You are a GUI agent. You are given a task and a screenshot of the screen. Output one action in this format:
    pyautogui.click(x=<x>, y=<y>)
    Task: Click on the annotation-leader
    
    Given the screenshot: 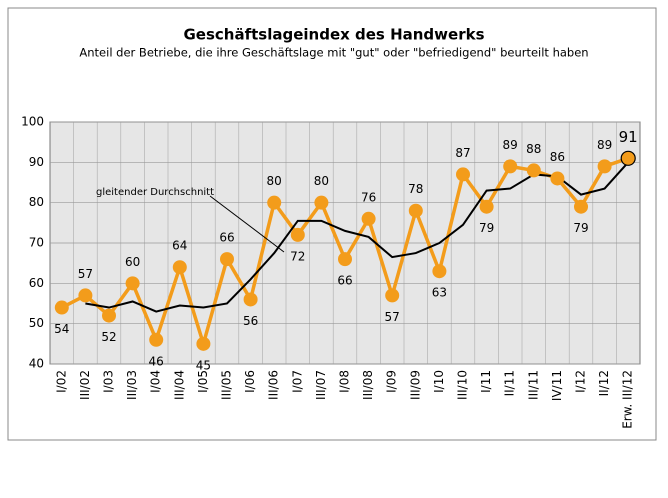 What is the action you would take?
    pyautogui.click(x=247, y=224)
    